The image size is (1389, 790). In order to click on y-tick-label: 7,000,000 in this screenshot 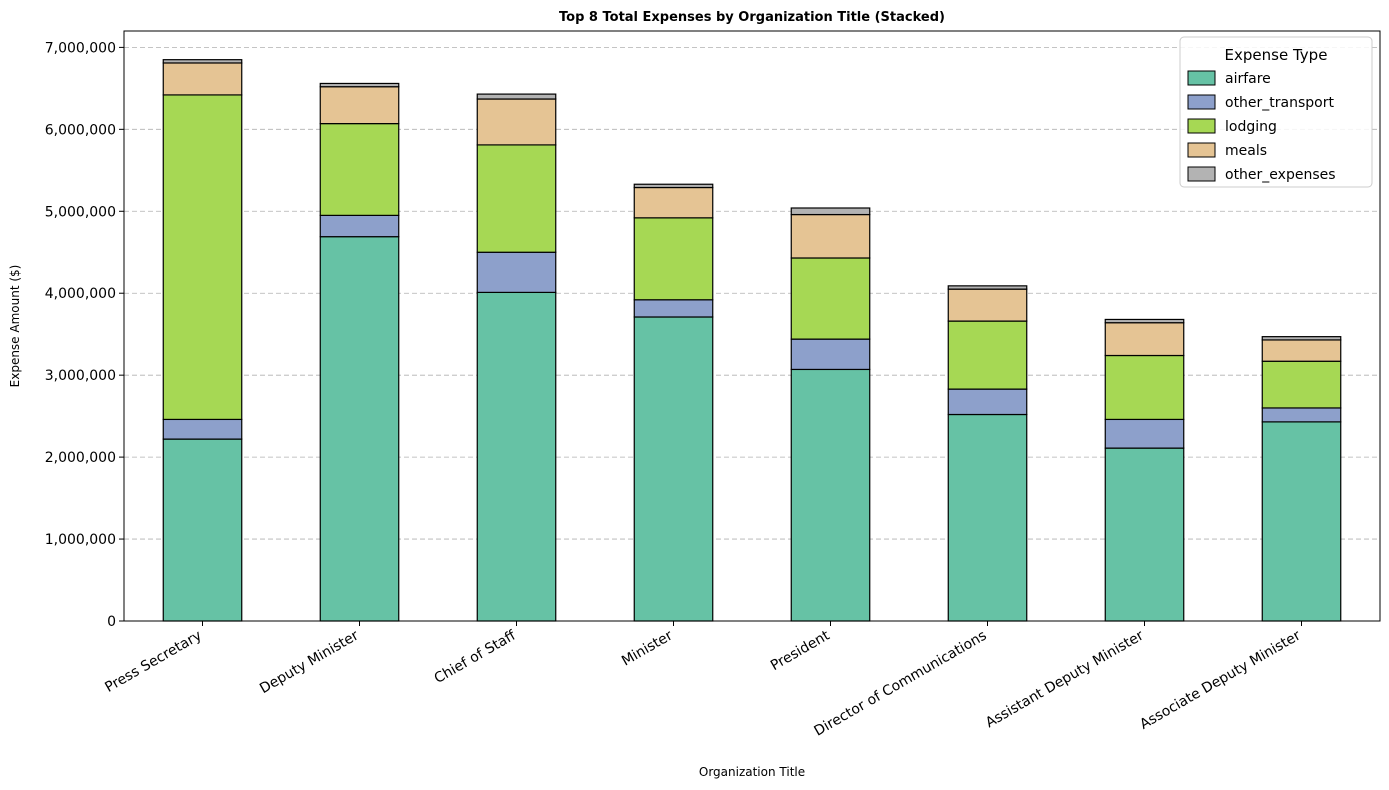, I will do `click(80, 48)`.